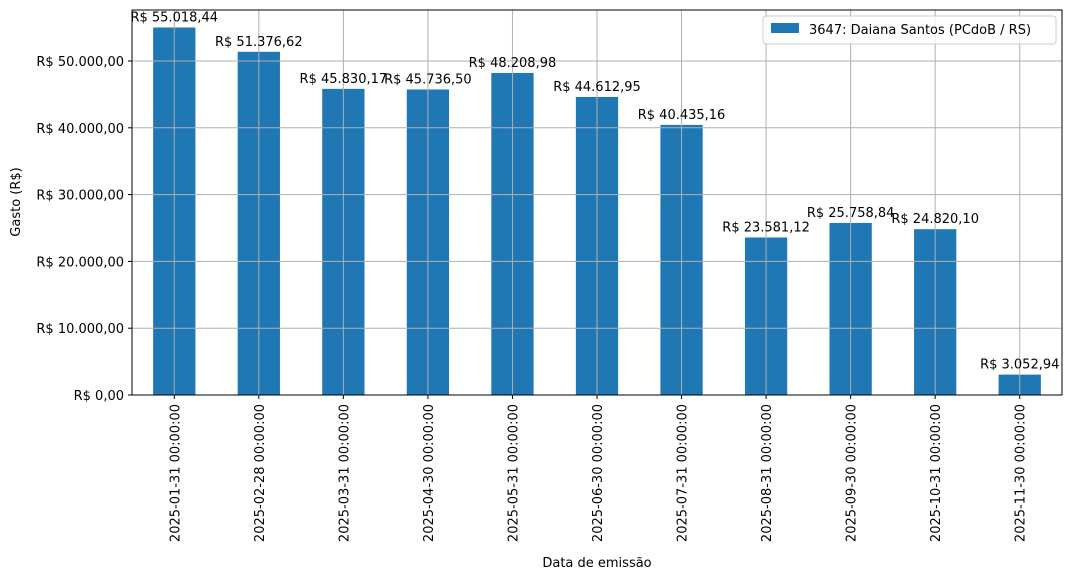  I want to click on bar-value-label: R$ 23.581,12, so click(766, 227).